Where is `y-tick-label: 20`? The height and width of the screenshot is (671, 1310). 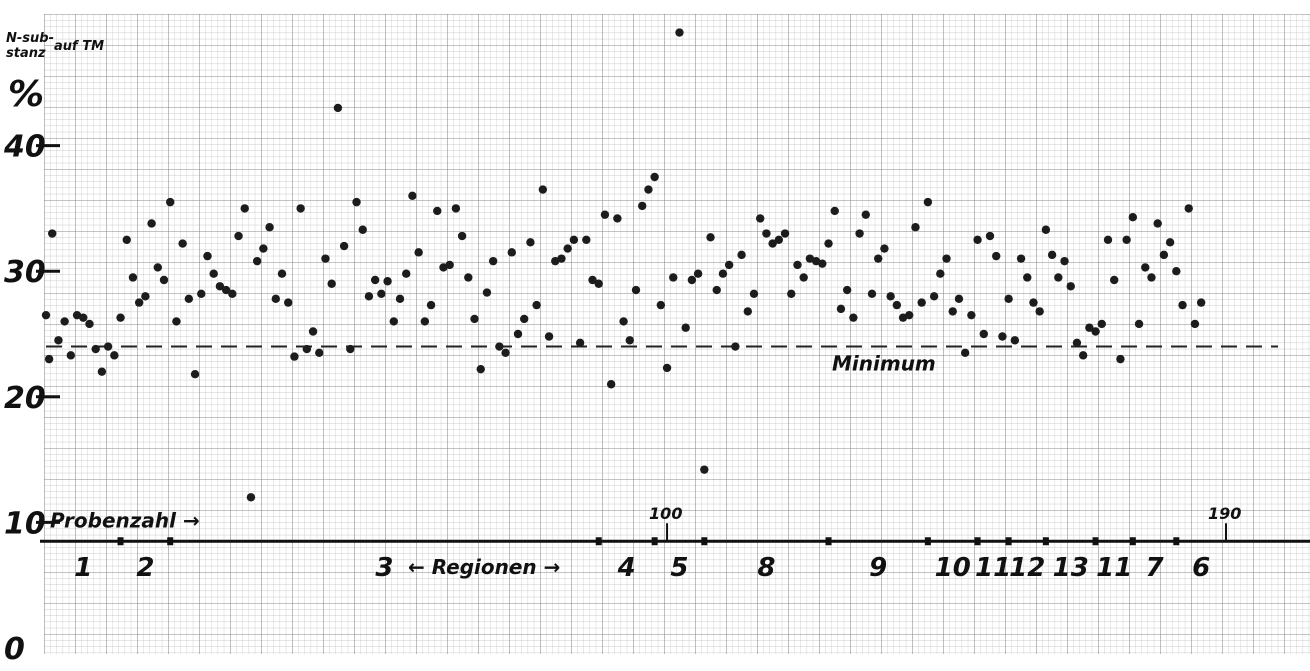 y-tick-label: 20 is located at coordinates (25, 398).